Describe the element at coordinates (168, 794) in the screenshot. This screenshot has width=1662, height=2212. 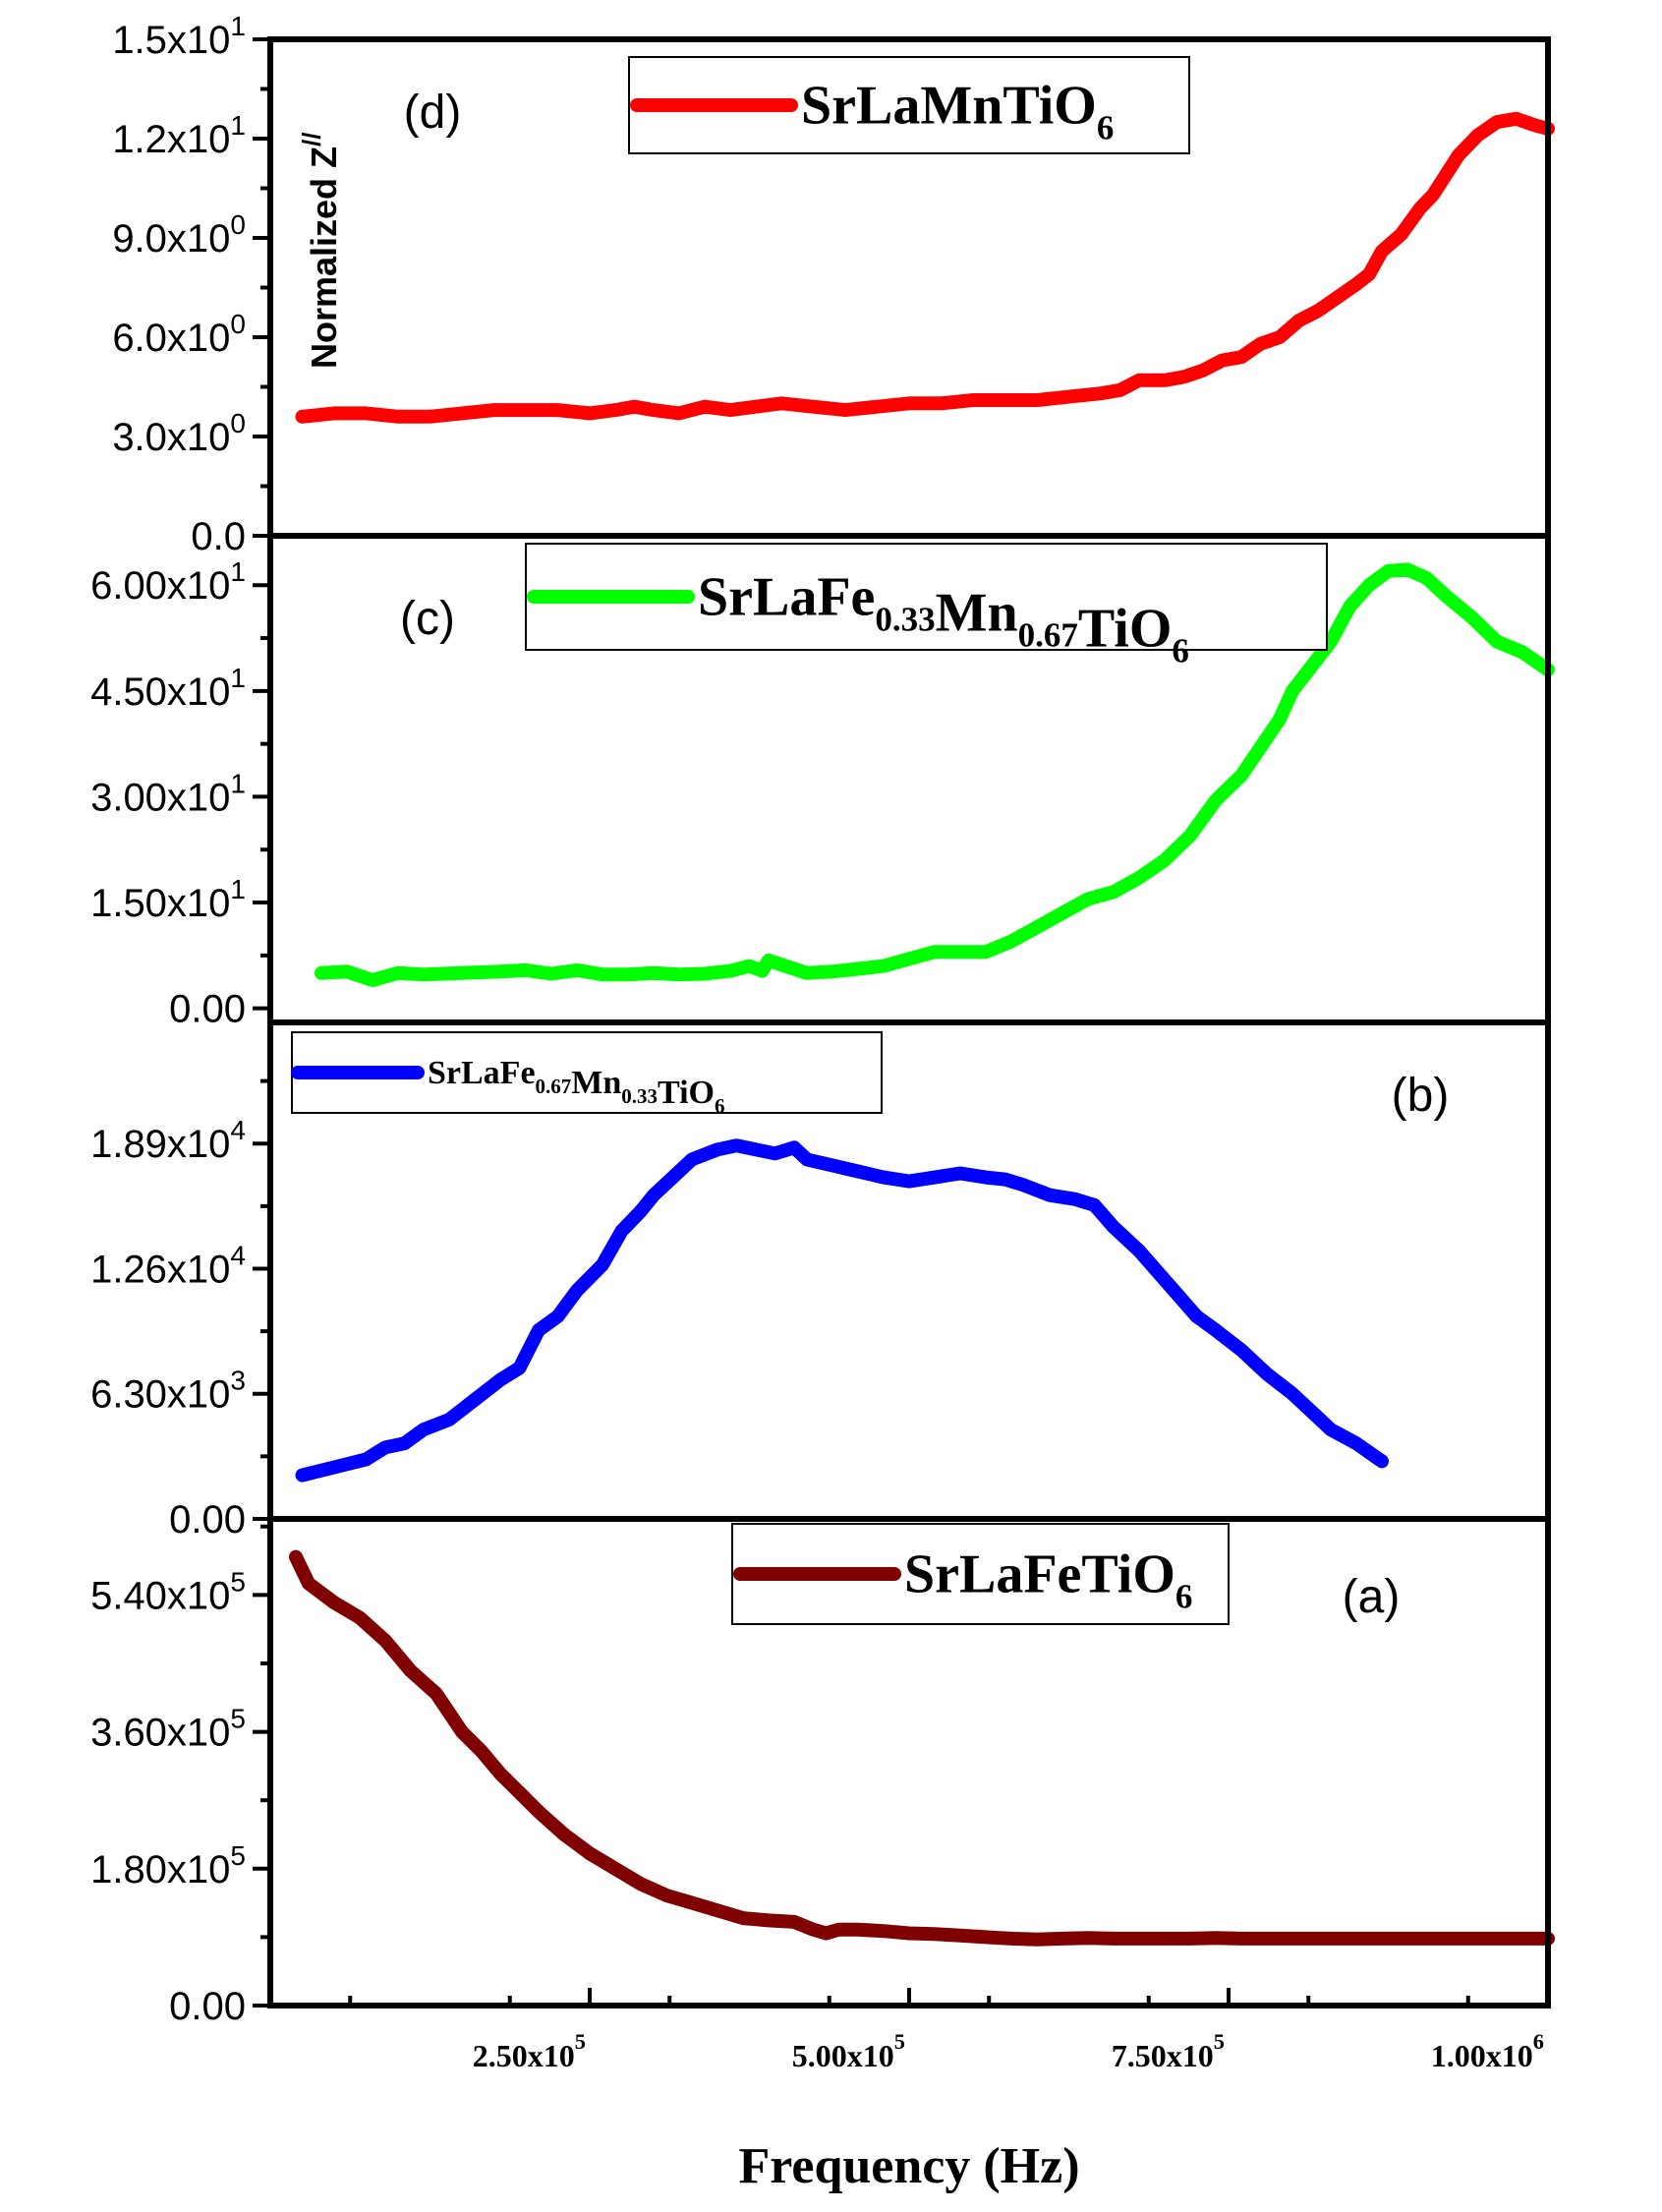
I see `y-tick-label-c-2: 3.00x10¹` at that location.